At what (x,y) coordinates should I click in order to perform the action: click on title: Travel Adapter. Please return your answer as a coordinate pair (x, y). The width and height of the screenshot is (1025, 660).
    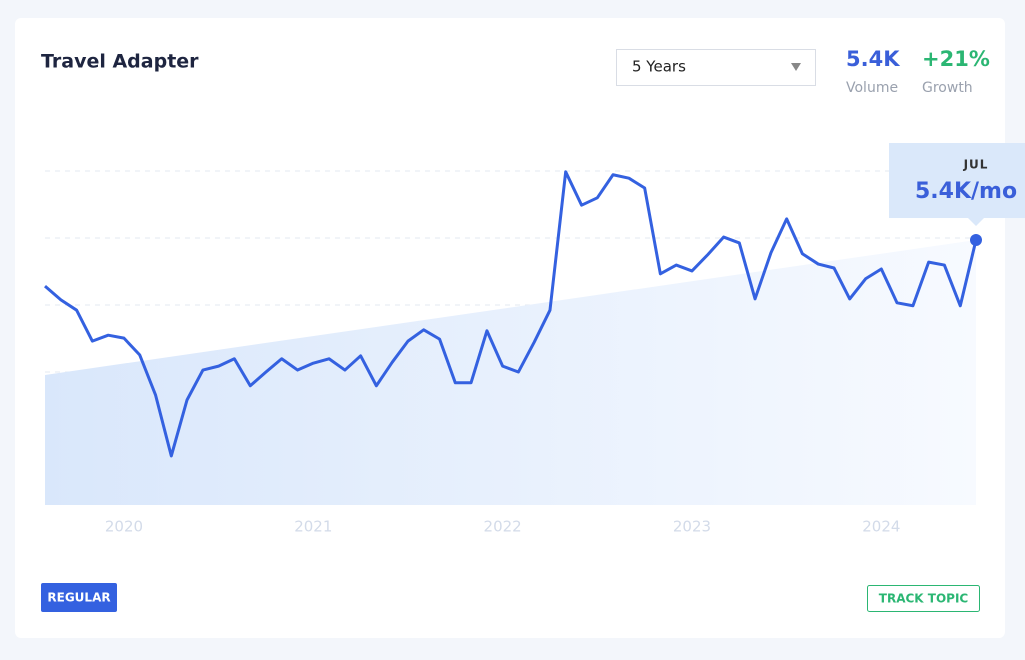
    Looking at the image, I should click on (120, 62).